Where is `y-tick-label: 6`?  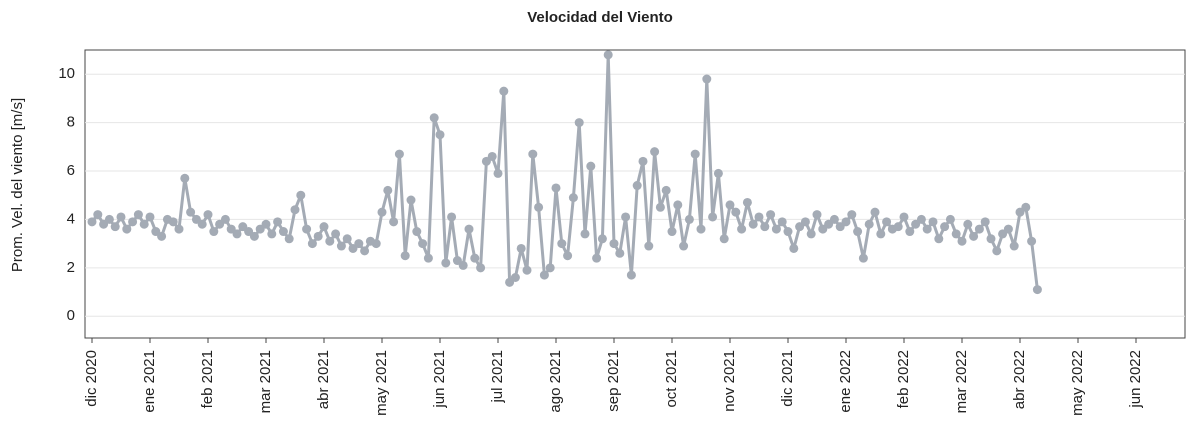 y-tick-label: 6 is located at coordinates (71, 170).